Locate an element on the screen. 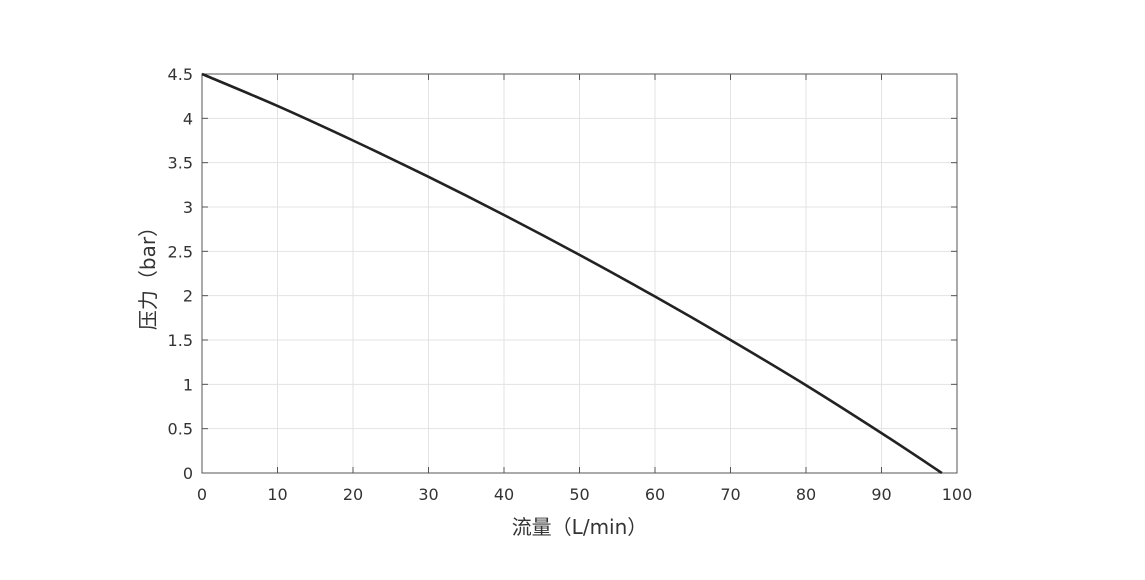  x-tick-label: 30 is located at coordinates (428, 494).